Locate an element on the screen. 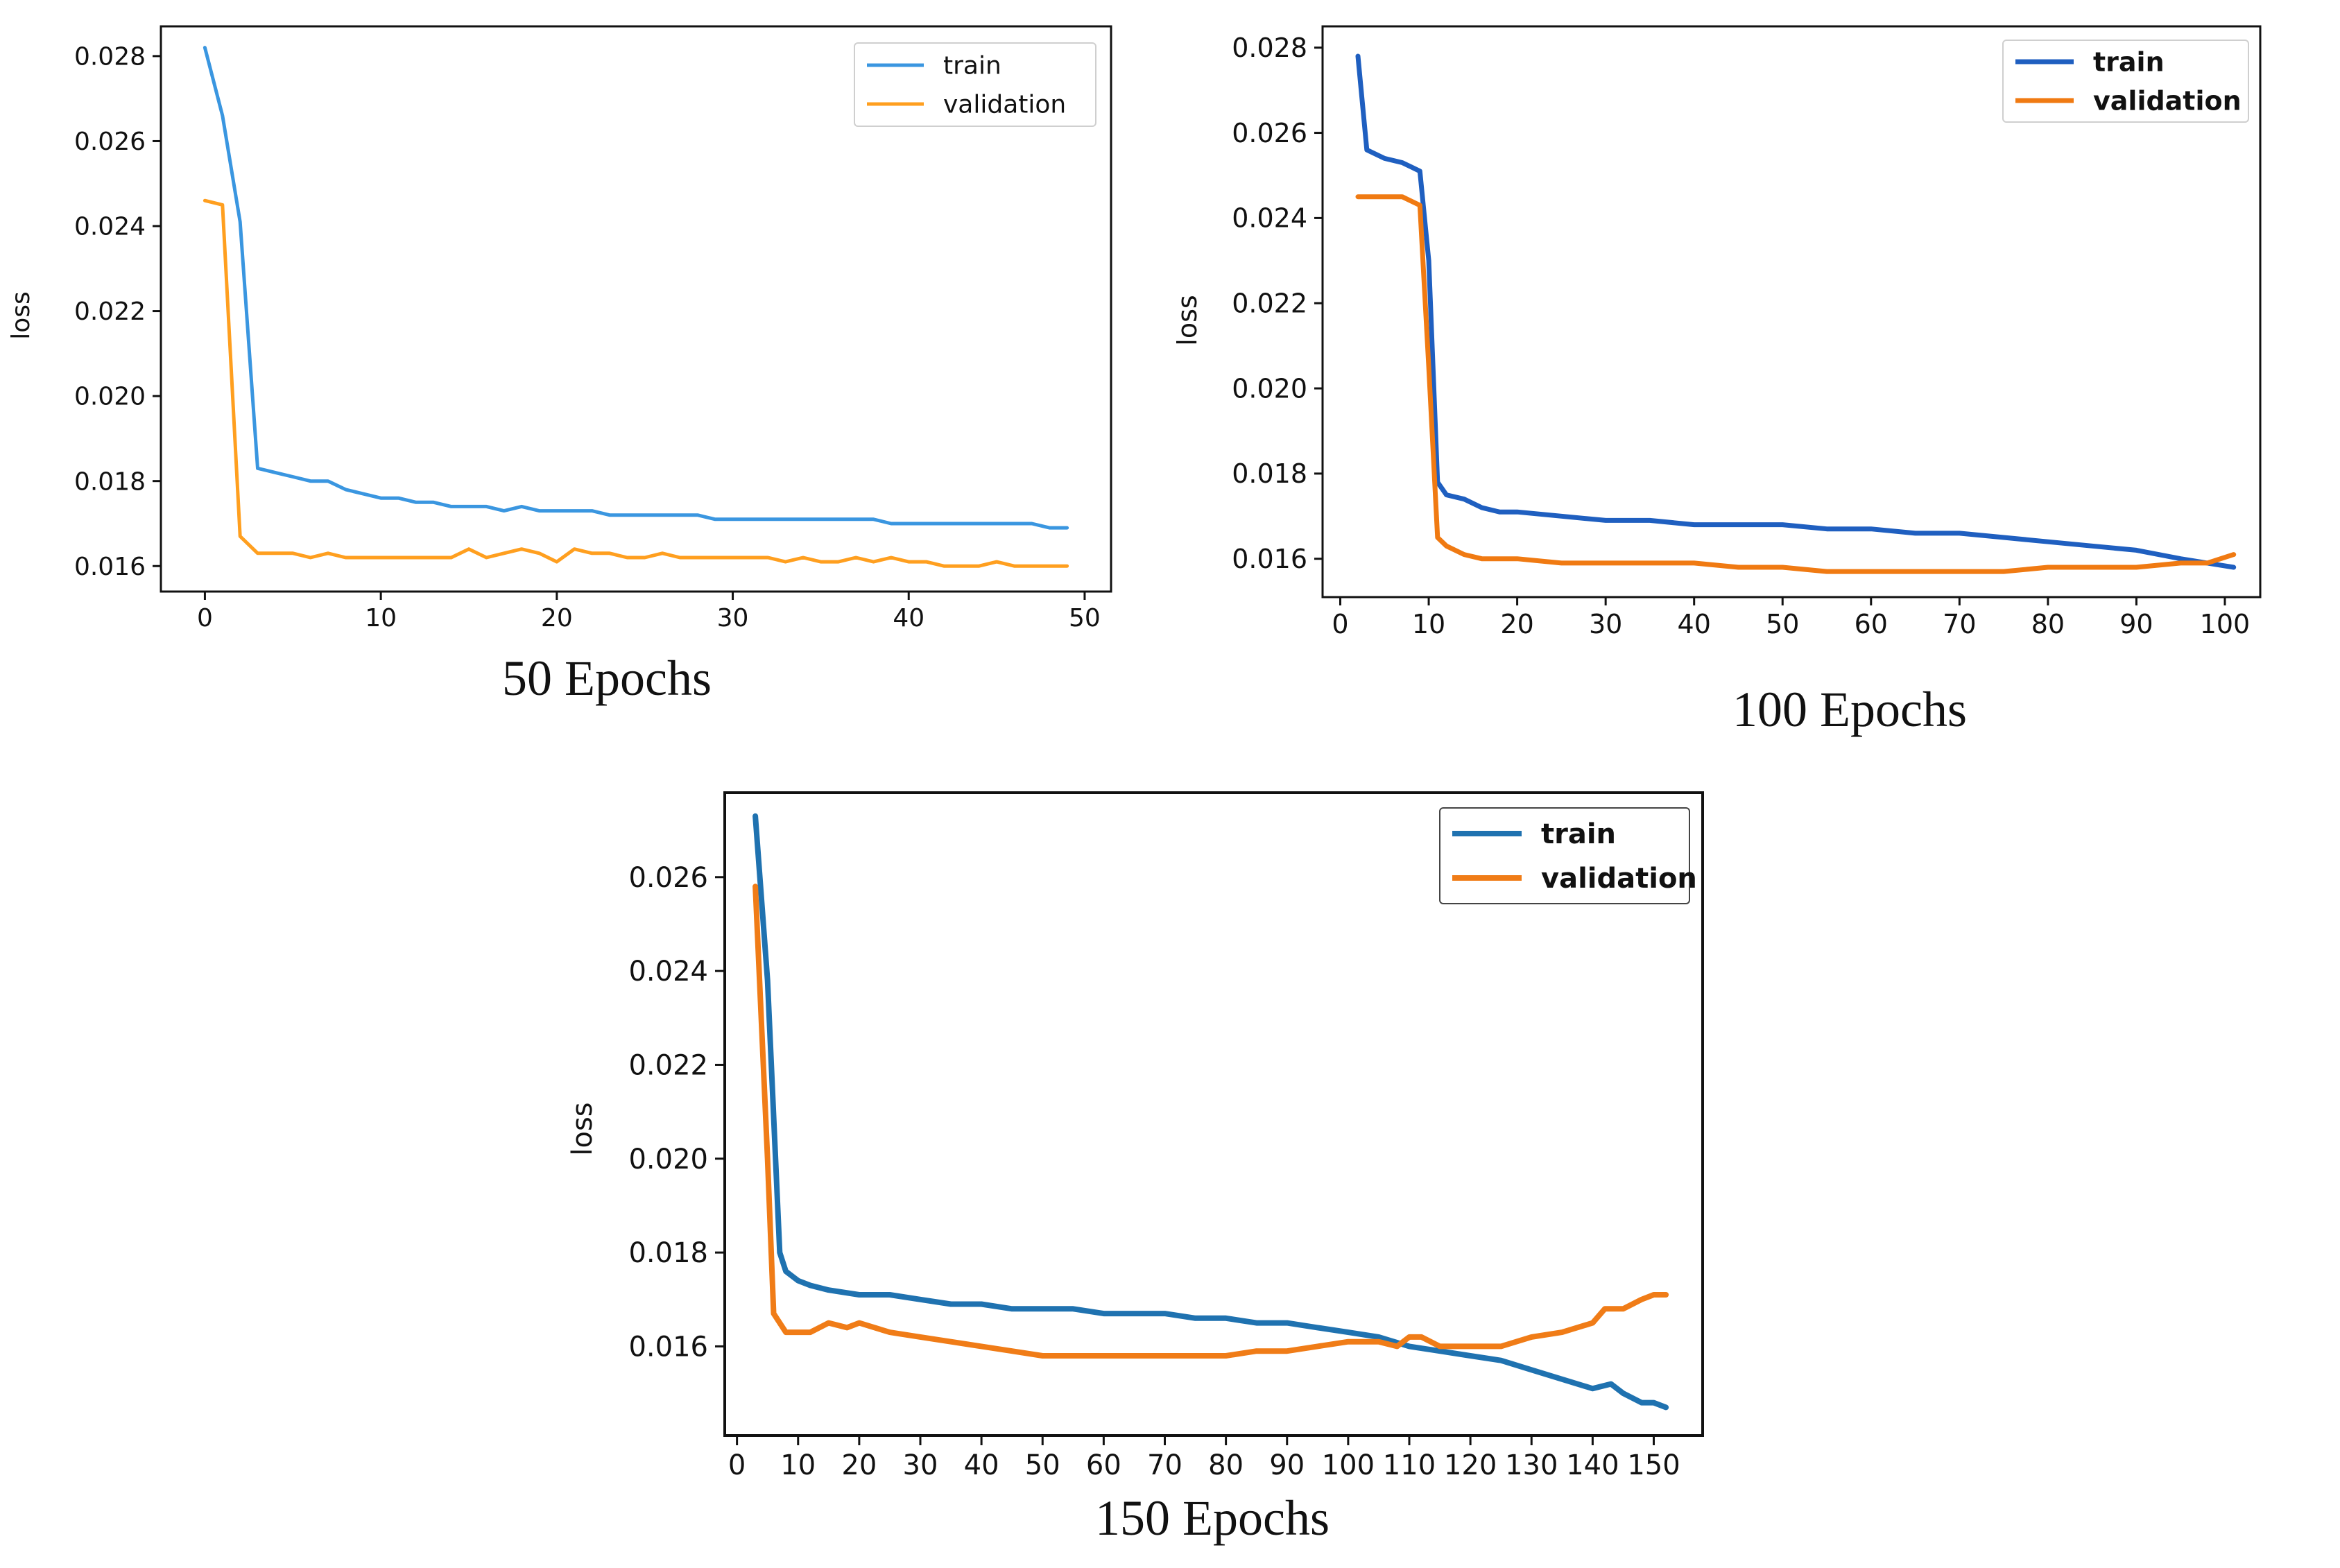 This screenshot has height=1568, width=2340. x-tick-label: 110 is located at coordinates (1409, 1465).